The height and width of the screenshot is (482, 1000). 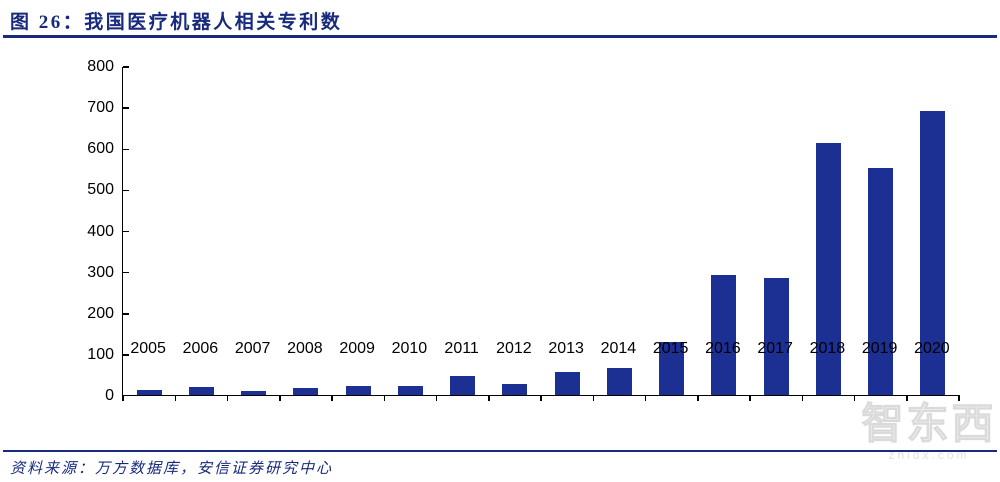 What do you see at coordinates (776, 336) in the screenshot?
I see `bar-2017` at bounding box center [776, 336].